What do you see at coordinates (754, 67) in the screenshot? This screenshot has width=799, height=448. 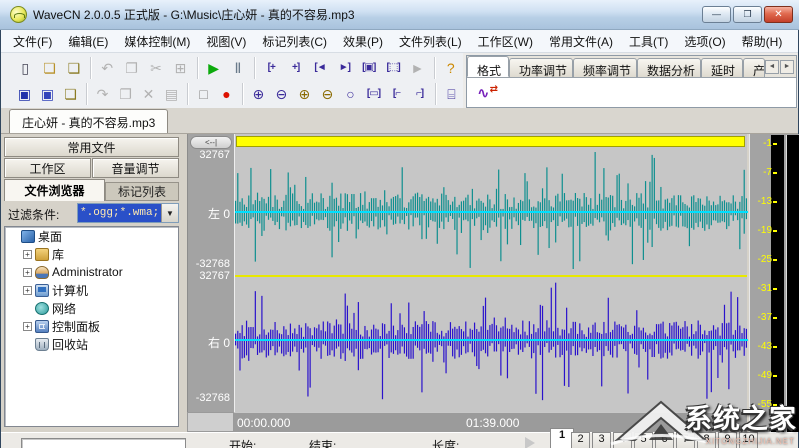 I see `fx-tab-6: 产` at bounding box center [754, 67].